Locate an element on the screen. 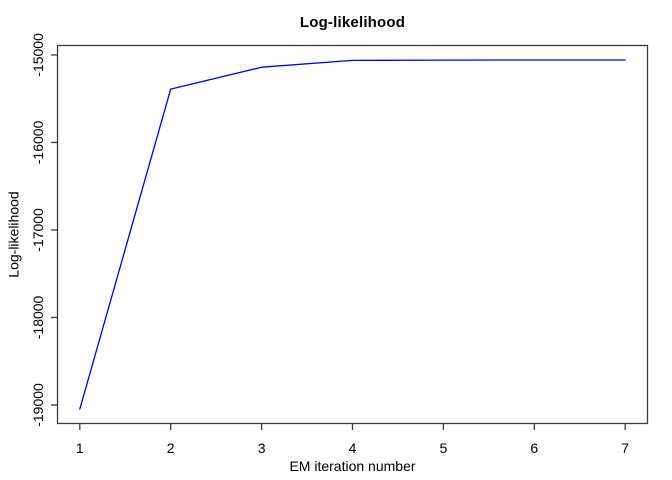 The height and width of the screenshot is (480, 672). y-tick-label: -16000 is located at coordinates (38, 142).